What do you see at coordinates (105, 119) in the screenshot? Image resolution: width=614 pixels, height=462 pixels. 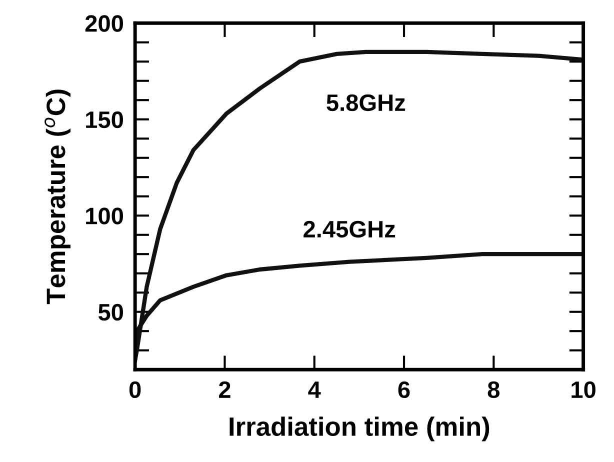 I see `y-tick-label: 150` at bounding box center [105, 119].